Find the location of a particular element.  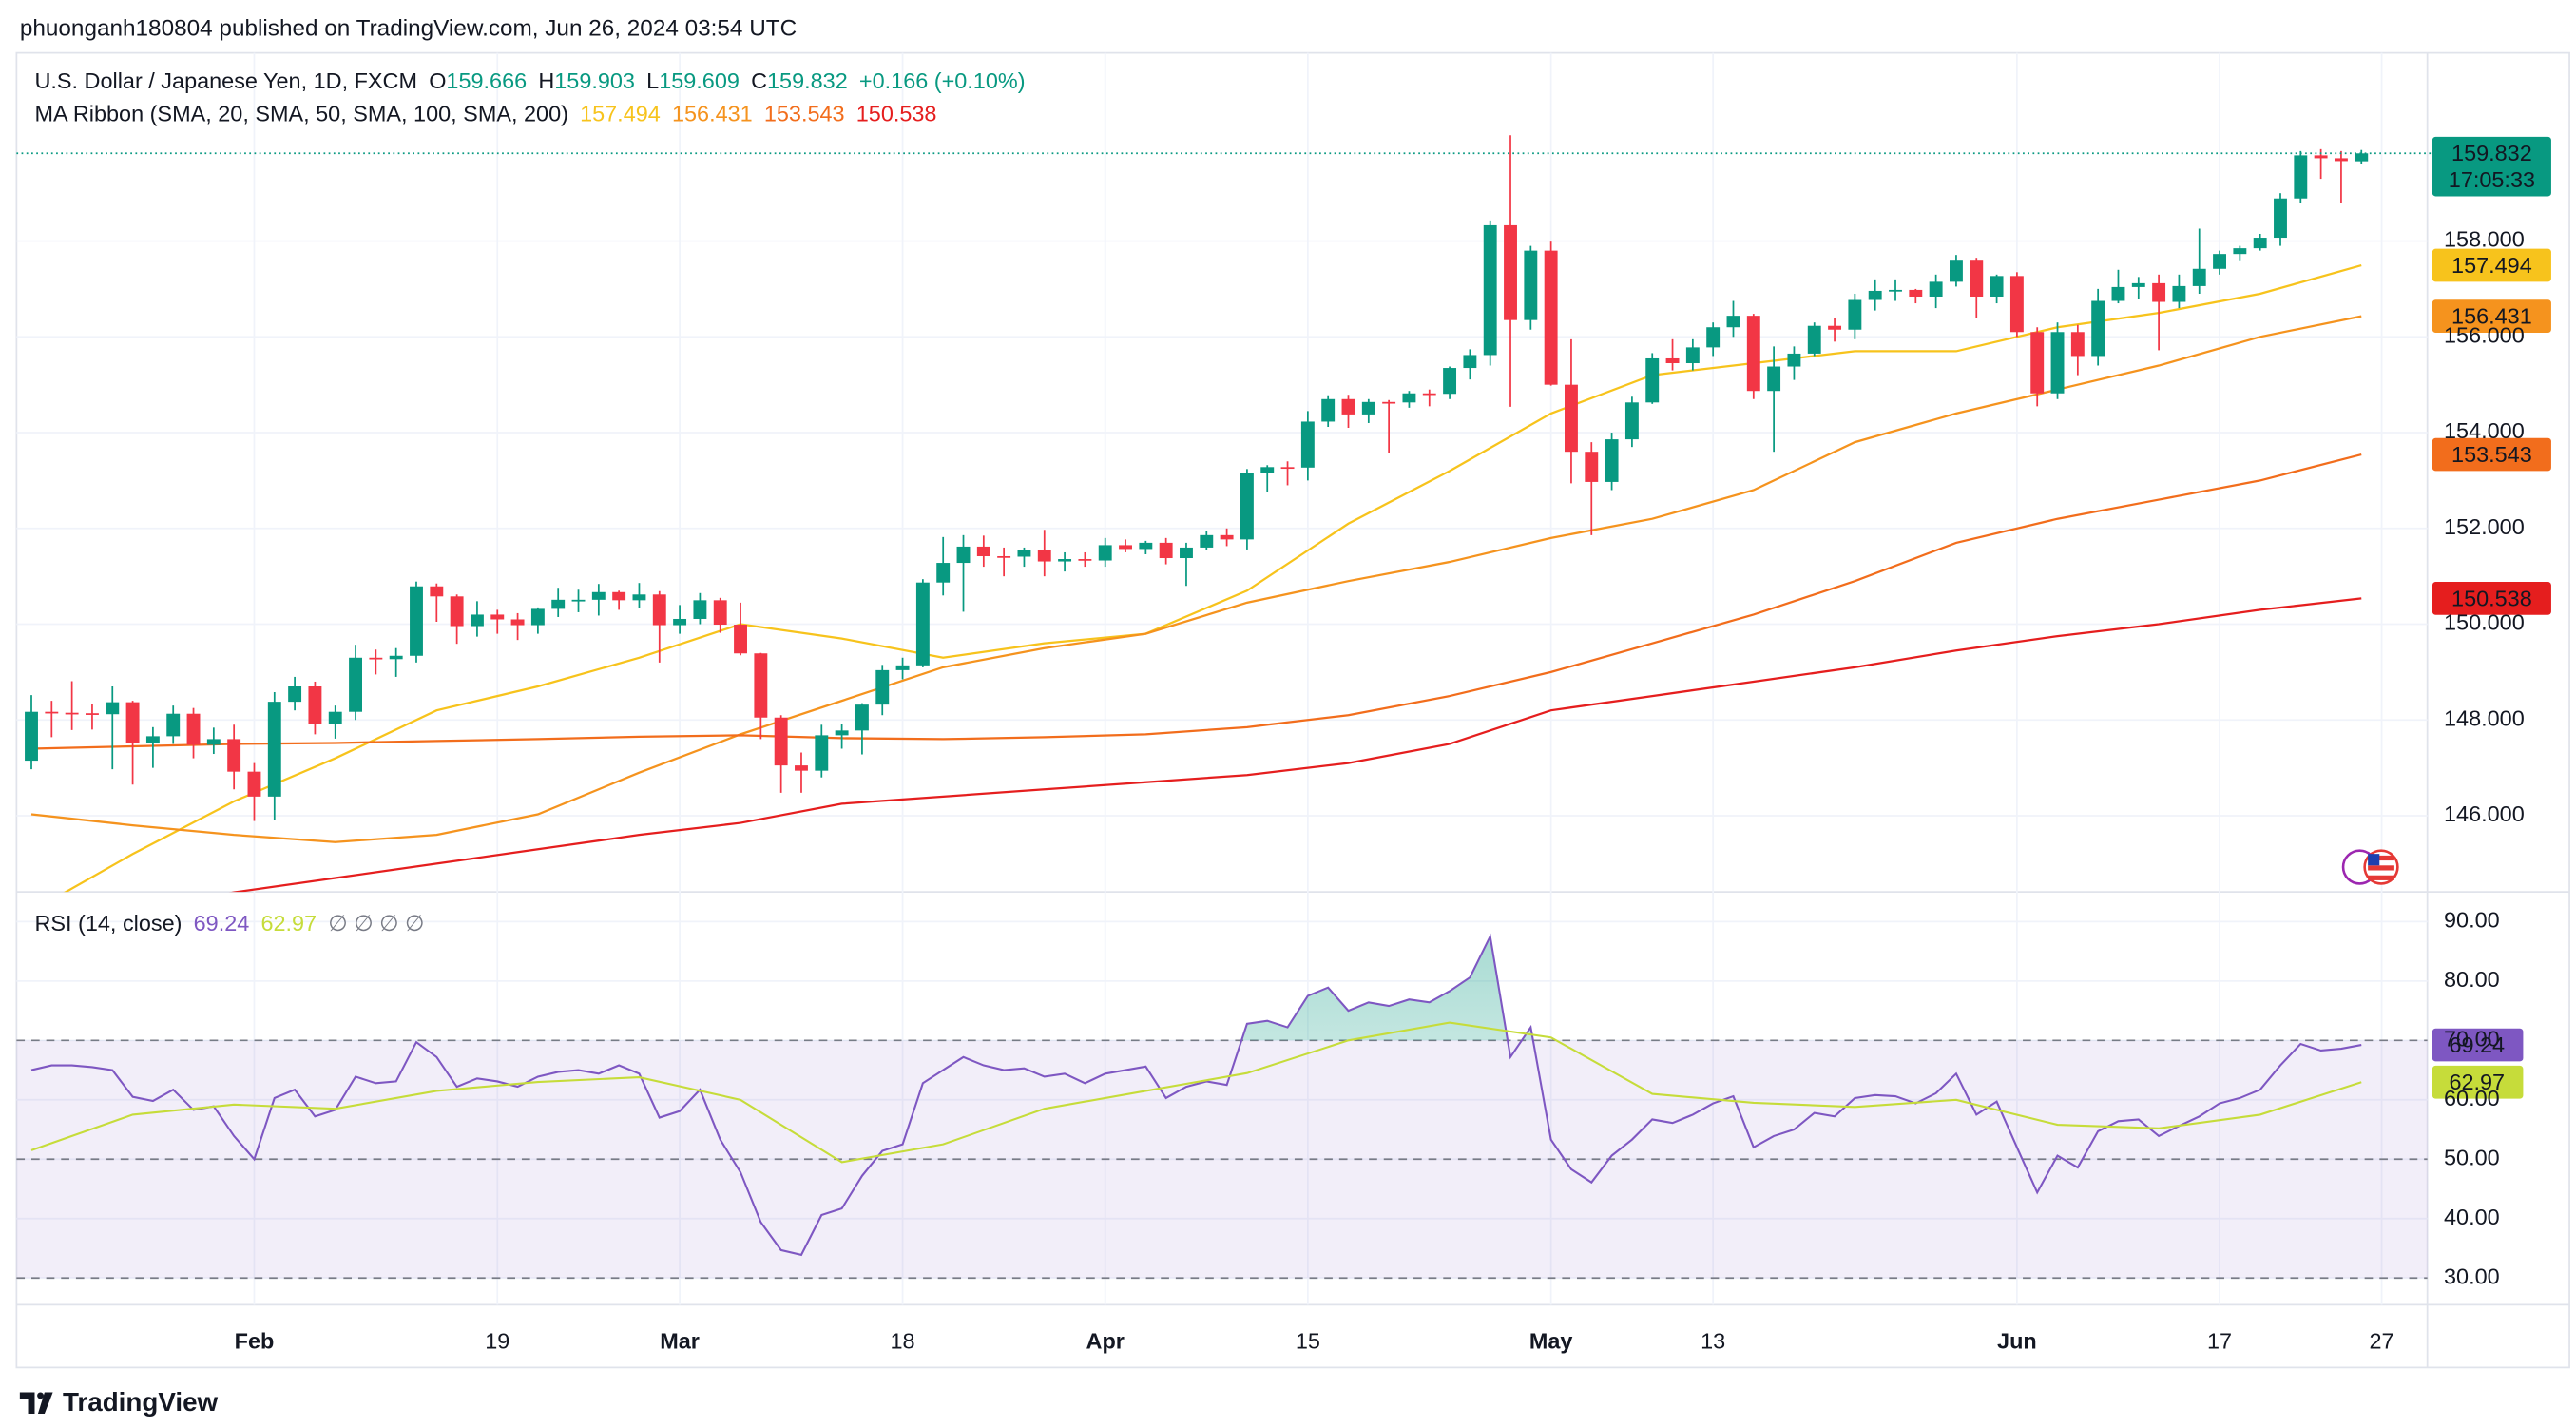

price-tag-label: 159.832 is located at coordinates (2491, 153).